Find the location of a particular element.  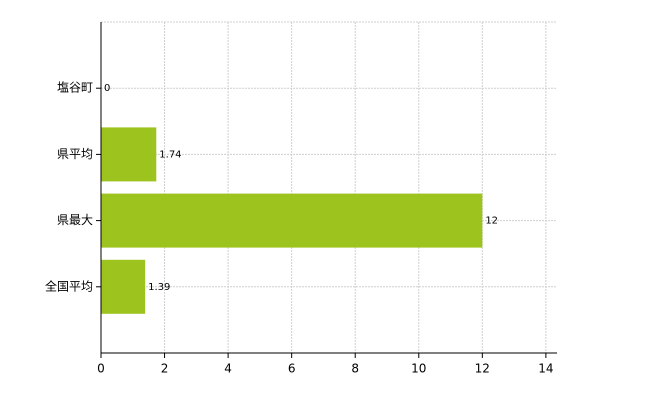

x-tick-label: 8 is located at coordinates (355, 369).